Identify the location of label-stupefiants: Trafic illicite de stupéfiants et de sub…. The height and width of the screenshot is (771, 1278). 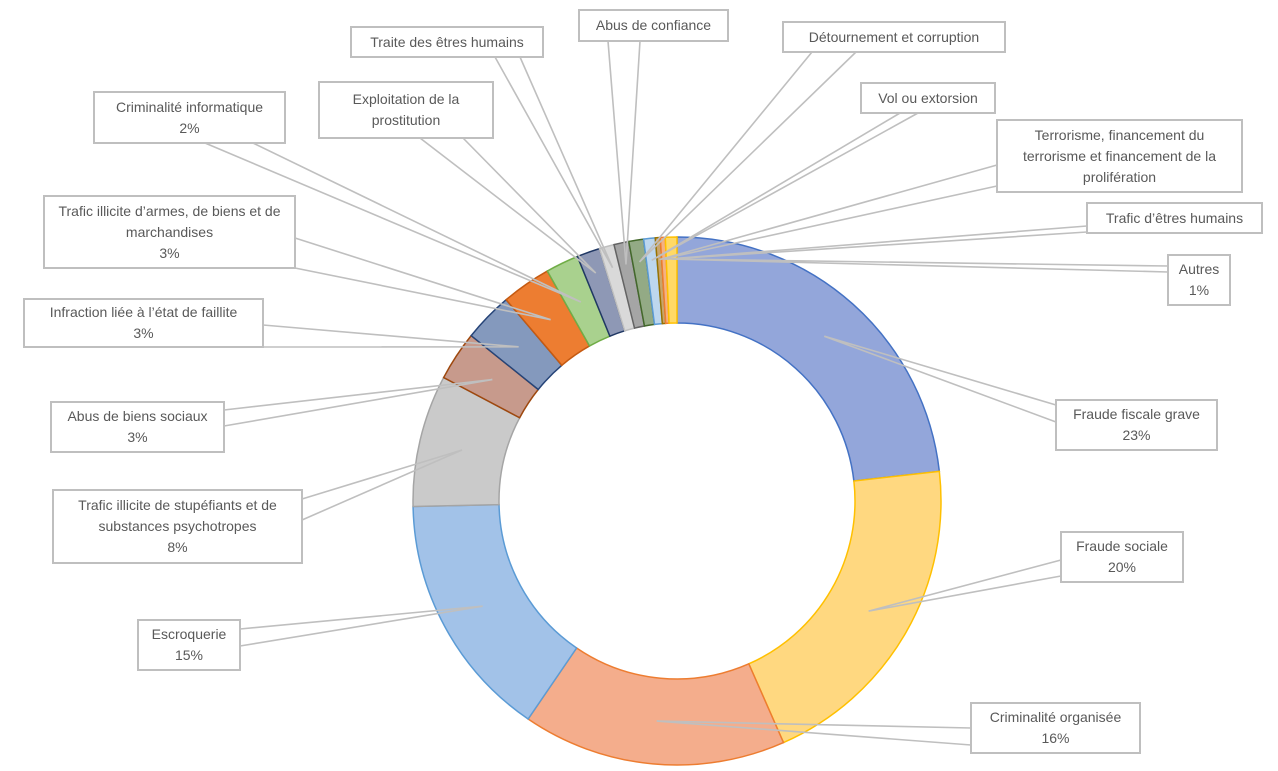
(177, 526).